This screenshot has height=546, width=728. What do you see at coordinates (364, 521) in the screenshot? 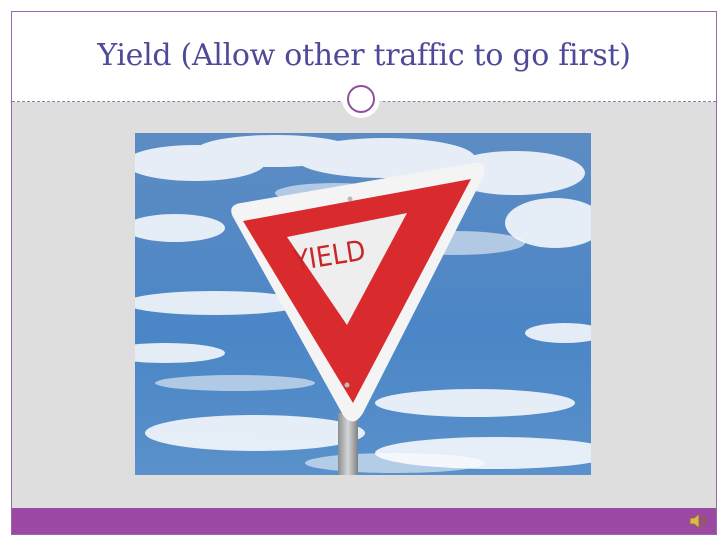
I see `footer-bar` at bounding box center [364, 521].